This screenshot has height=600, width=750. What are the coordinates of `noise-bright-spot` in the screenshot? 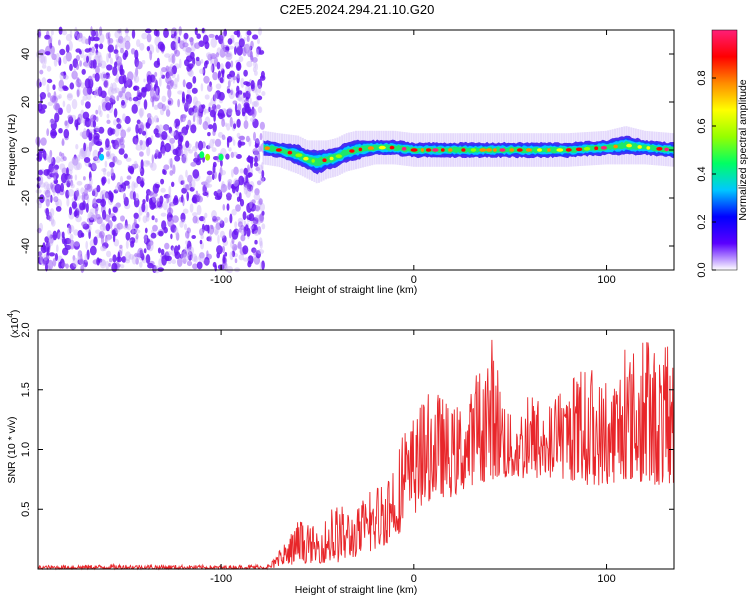 It's located at (221, 157).